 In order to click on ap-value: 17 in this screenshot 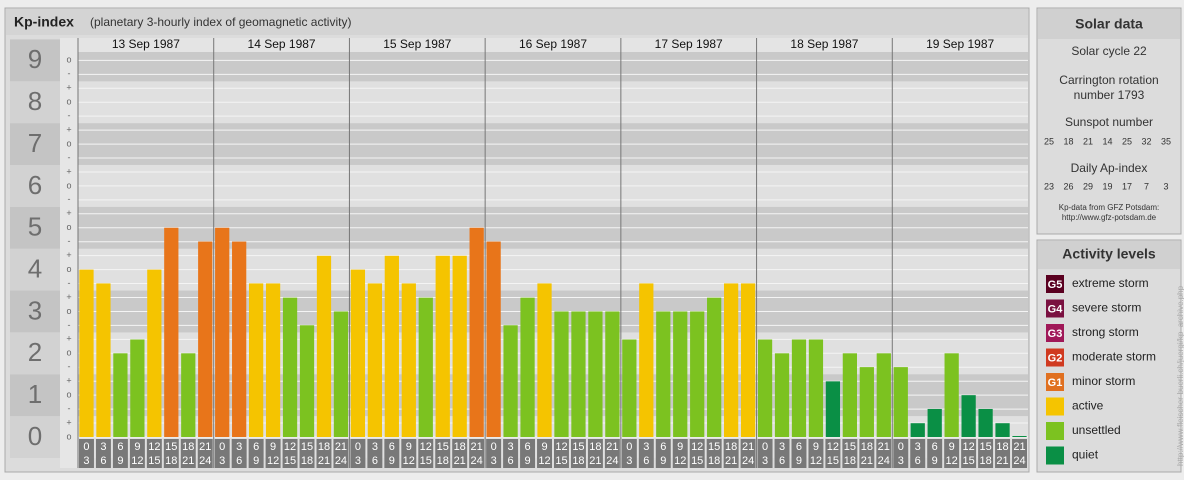, I will do `click(1127, 186)`.